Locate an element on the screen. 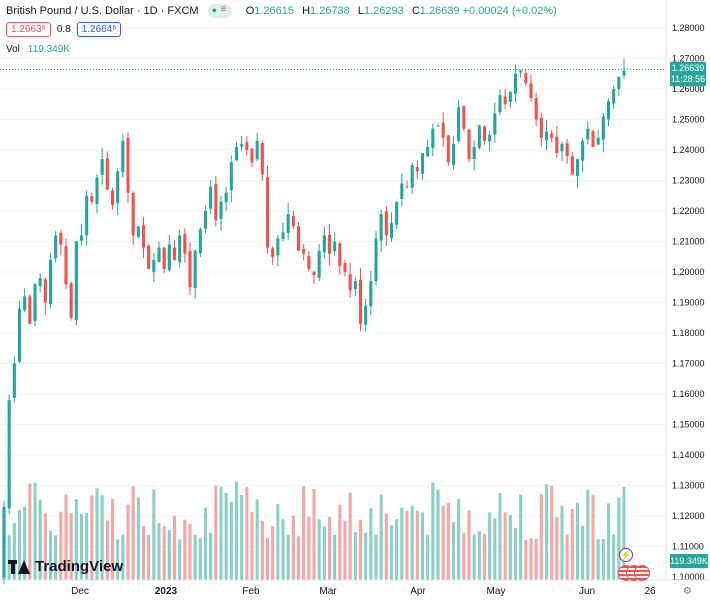 This screenshot has width=710, height=600. y-tick-label: 1.18000 is located at coordinates (688, 333).